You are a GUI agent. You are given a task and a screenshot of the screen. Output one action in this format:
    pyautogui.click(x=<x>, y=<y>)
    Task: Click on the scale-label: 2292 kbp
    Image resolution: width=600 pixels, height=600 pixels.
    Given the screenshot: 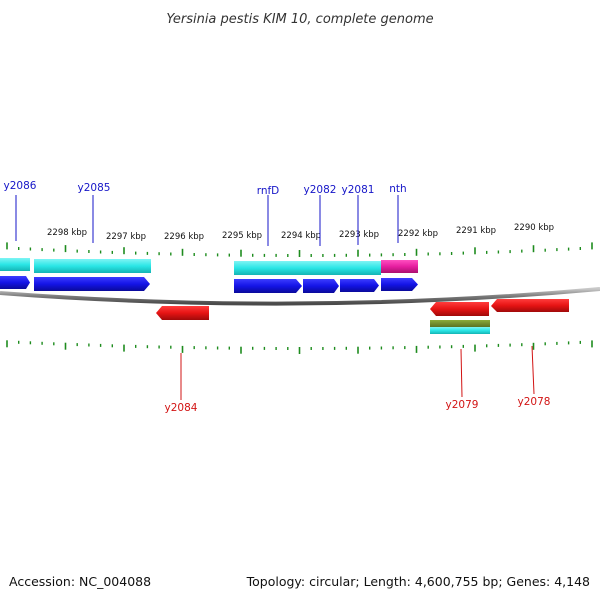 What is the action you would take?
    pyautogui.click(x=418, y=234)
    